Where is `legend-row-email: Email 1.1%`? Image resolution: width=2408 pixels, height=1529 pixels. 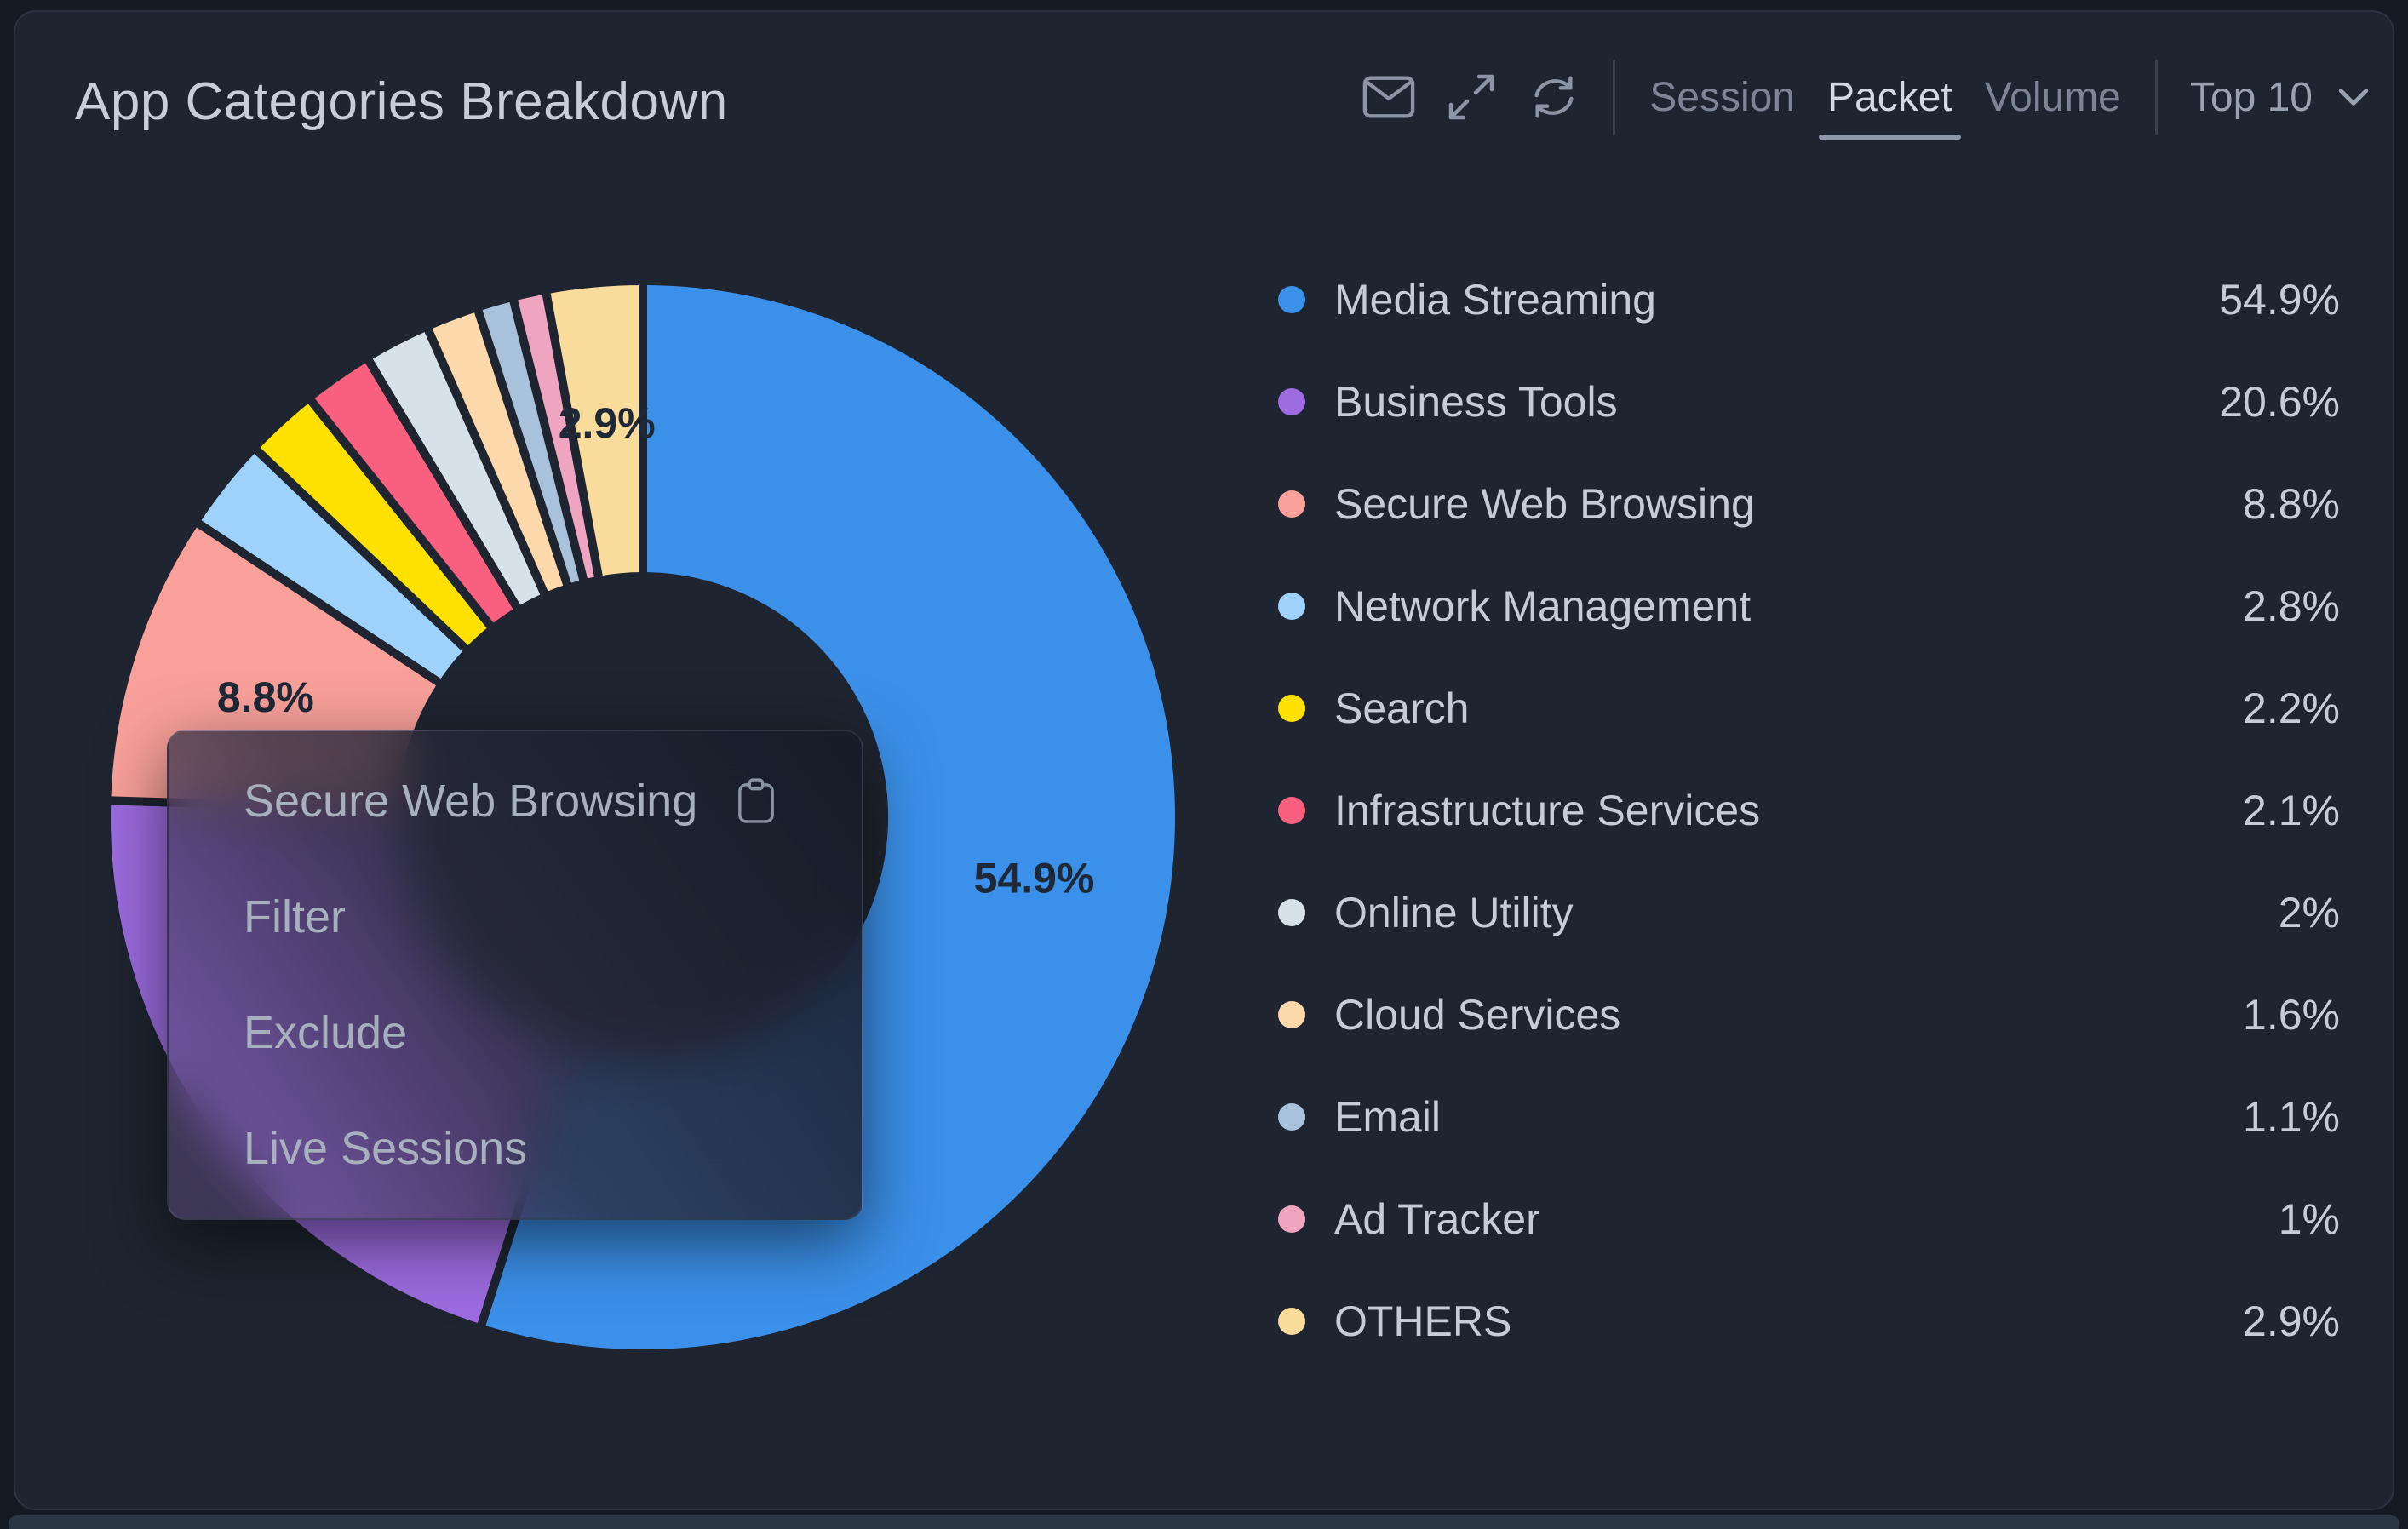
legend-row-email: Email 1.1% is located at coordinates (1809, 1117).